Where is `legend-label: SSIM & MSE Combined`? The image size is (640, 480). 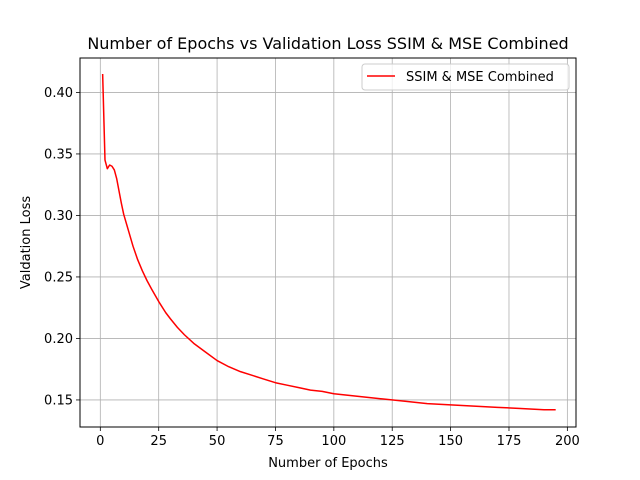 legend-label: SSIM & MSE Combined is located at coordinates (480, 77).